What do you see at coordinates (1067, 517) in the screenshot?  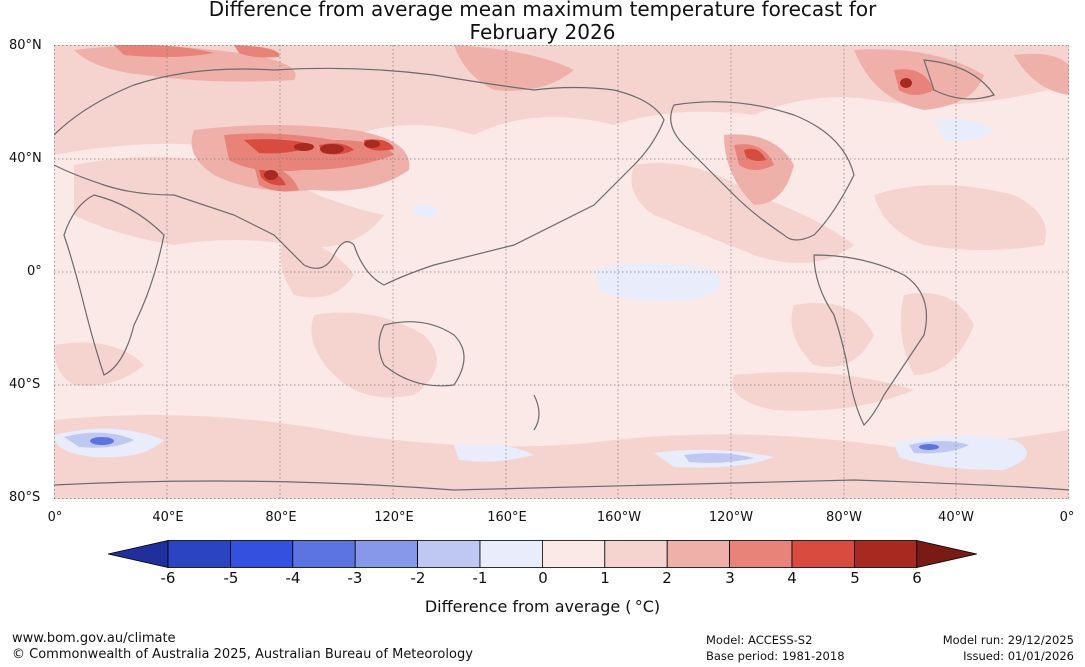 I see `lon-label-0-right: 0°` at bounding box center [1067, 517].